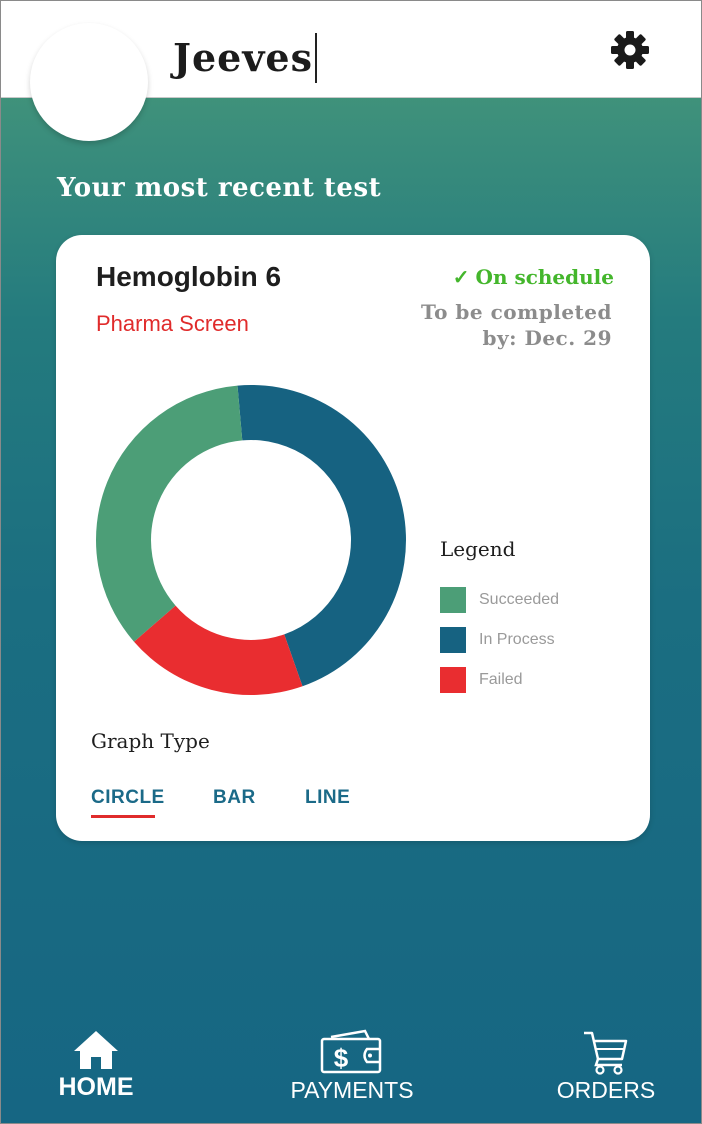 This screenshot has height=1124, width=702. I want to click on avatar, so click(89, 82).